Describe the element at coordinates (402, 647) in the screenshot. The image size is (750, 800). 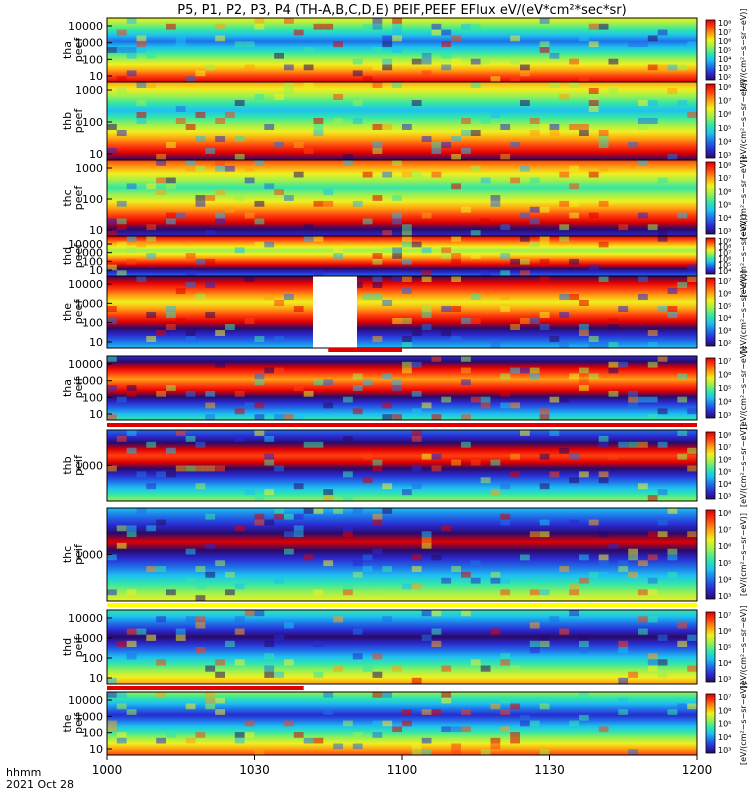
I see `panel-frame` at that location.